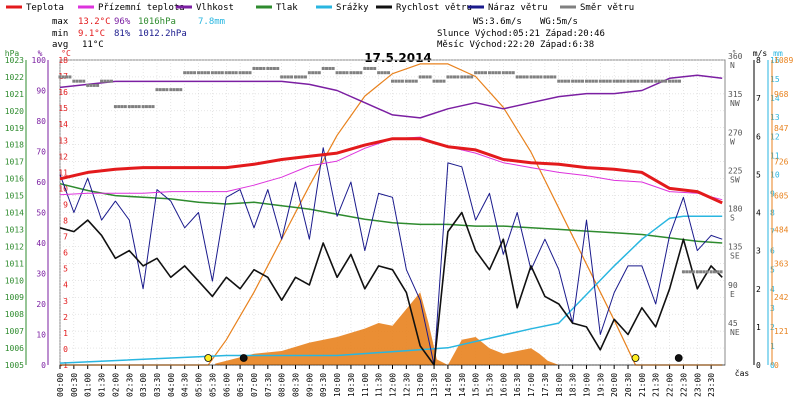 This screenshot has height=400, width=800. I want to click on legend-label-prizemni: Přízemní teplota, so click(141, 8).